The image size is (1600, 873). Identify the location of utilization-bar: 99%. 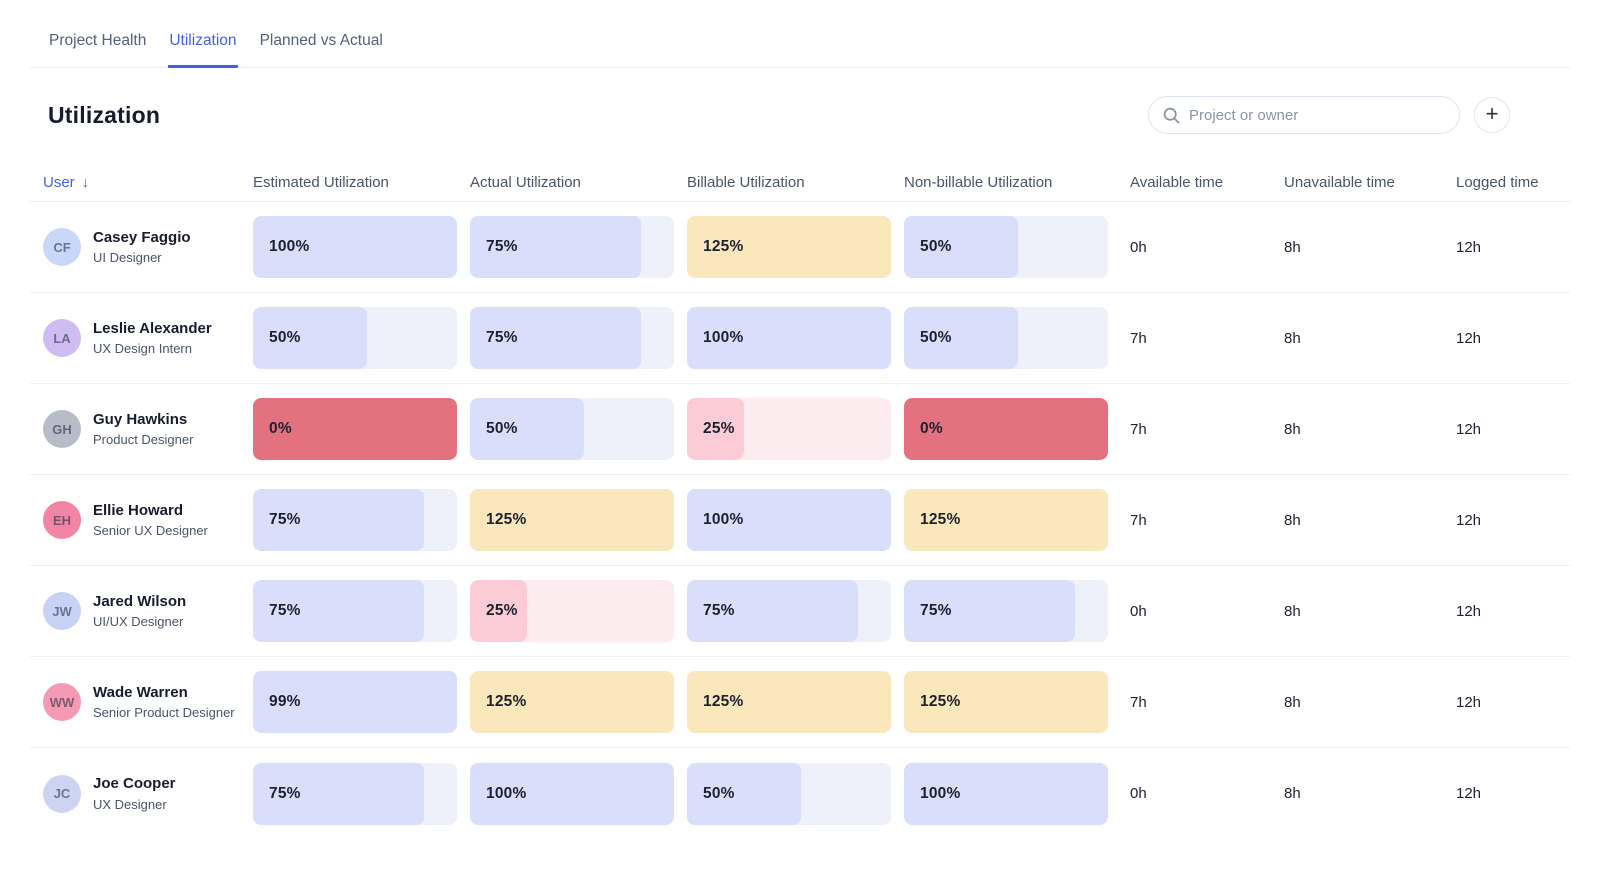
(355, 702).